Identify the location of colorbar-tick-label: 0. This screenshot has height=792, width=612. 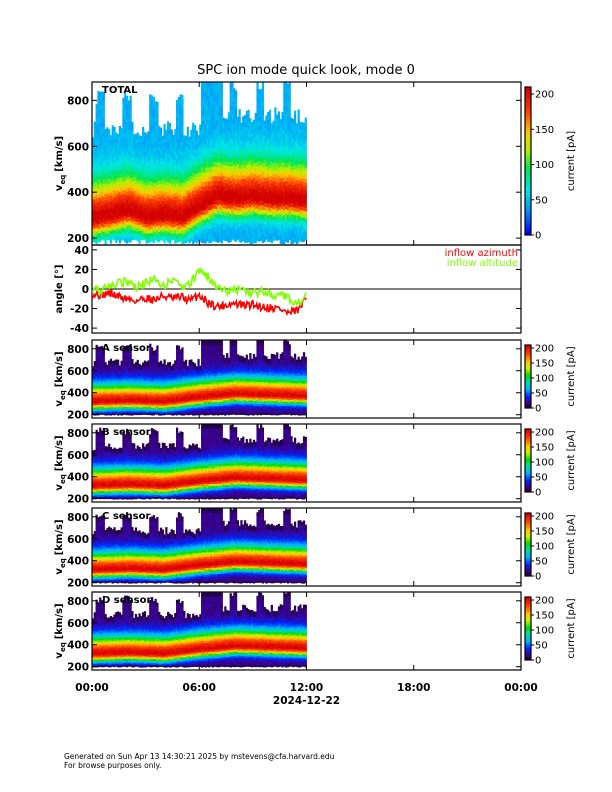
(538, 236).